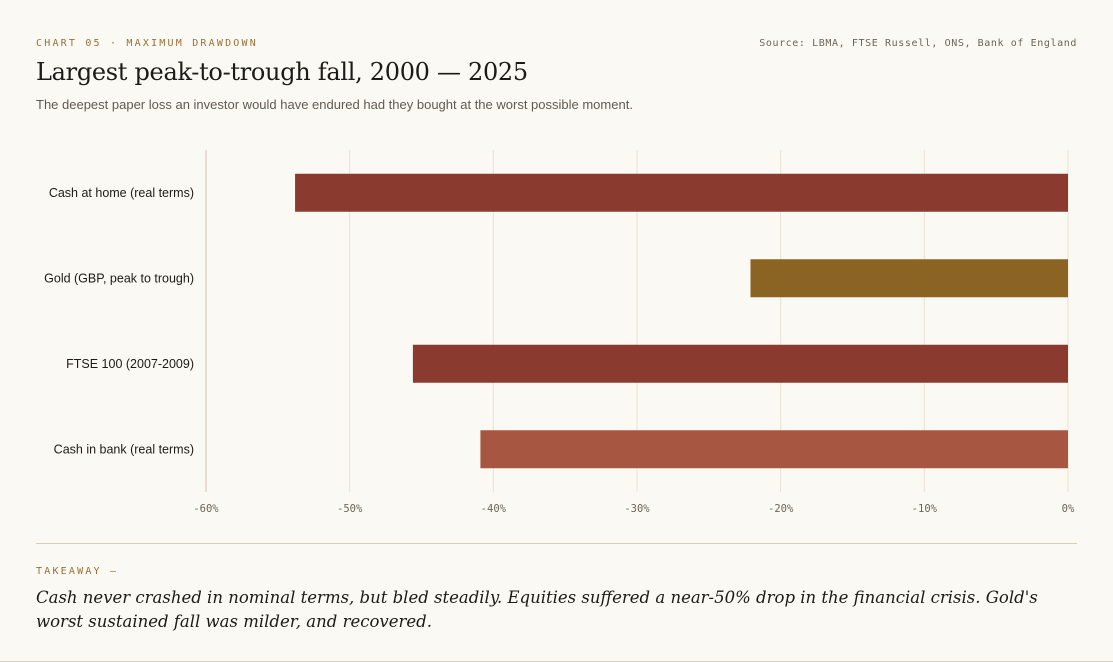 Image resolution: width=1113 pixels, height=662 pixels. What do you see at coordinates (206, 509) in the screenshot?
I see `x-tick-label: -60%` at bounding box center [206, 509].